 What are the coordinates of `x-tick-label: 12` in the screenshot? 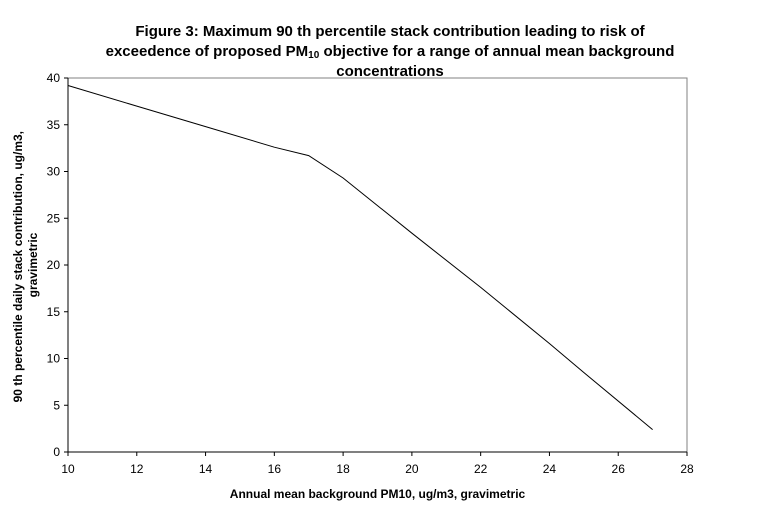 It's located at (137, 469).